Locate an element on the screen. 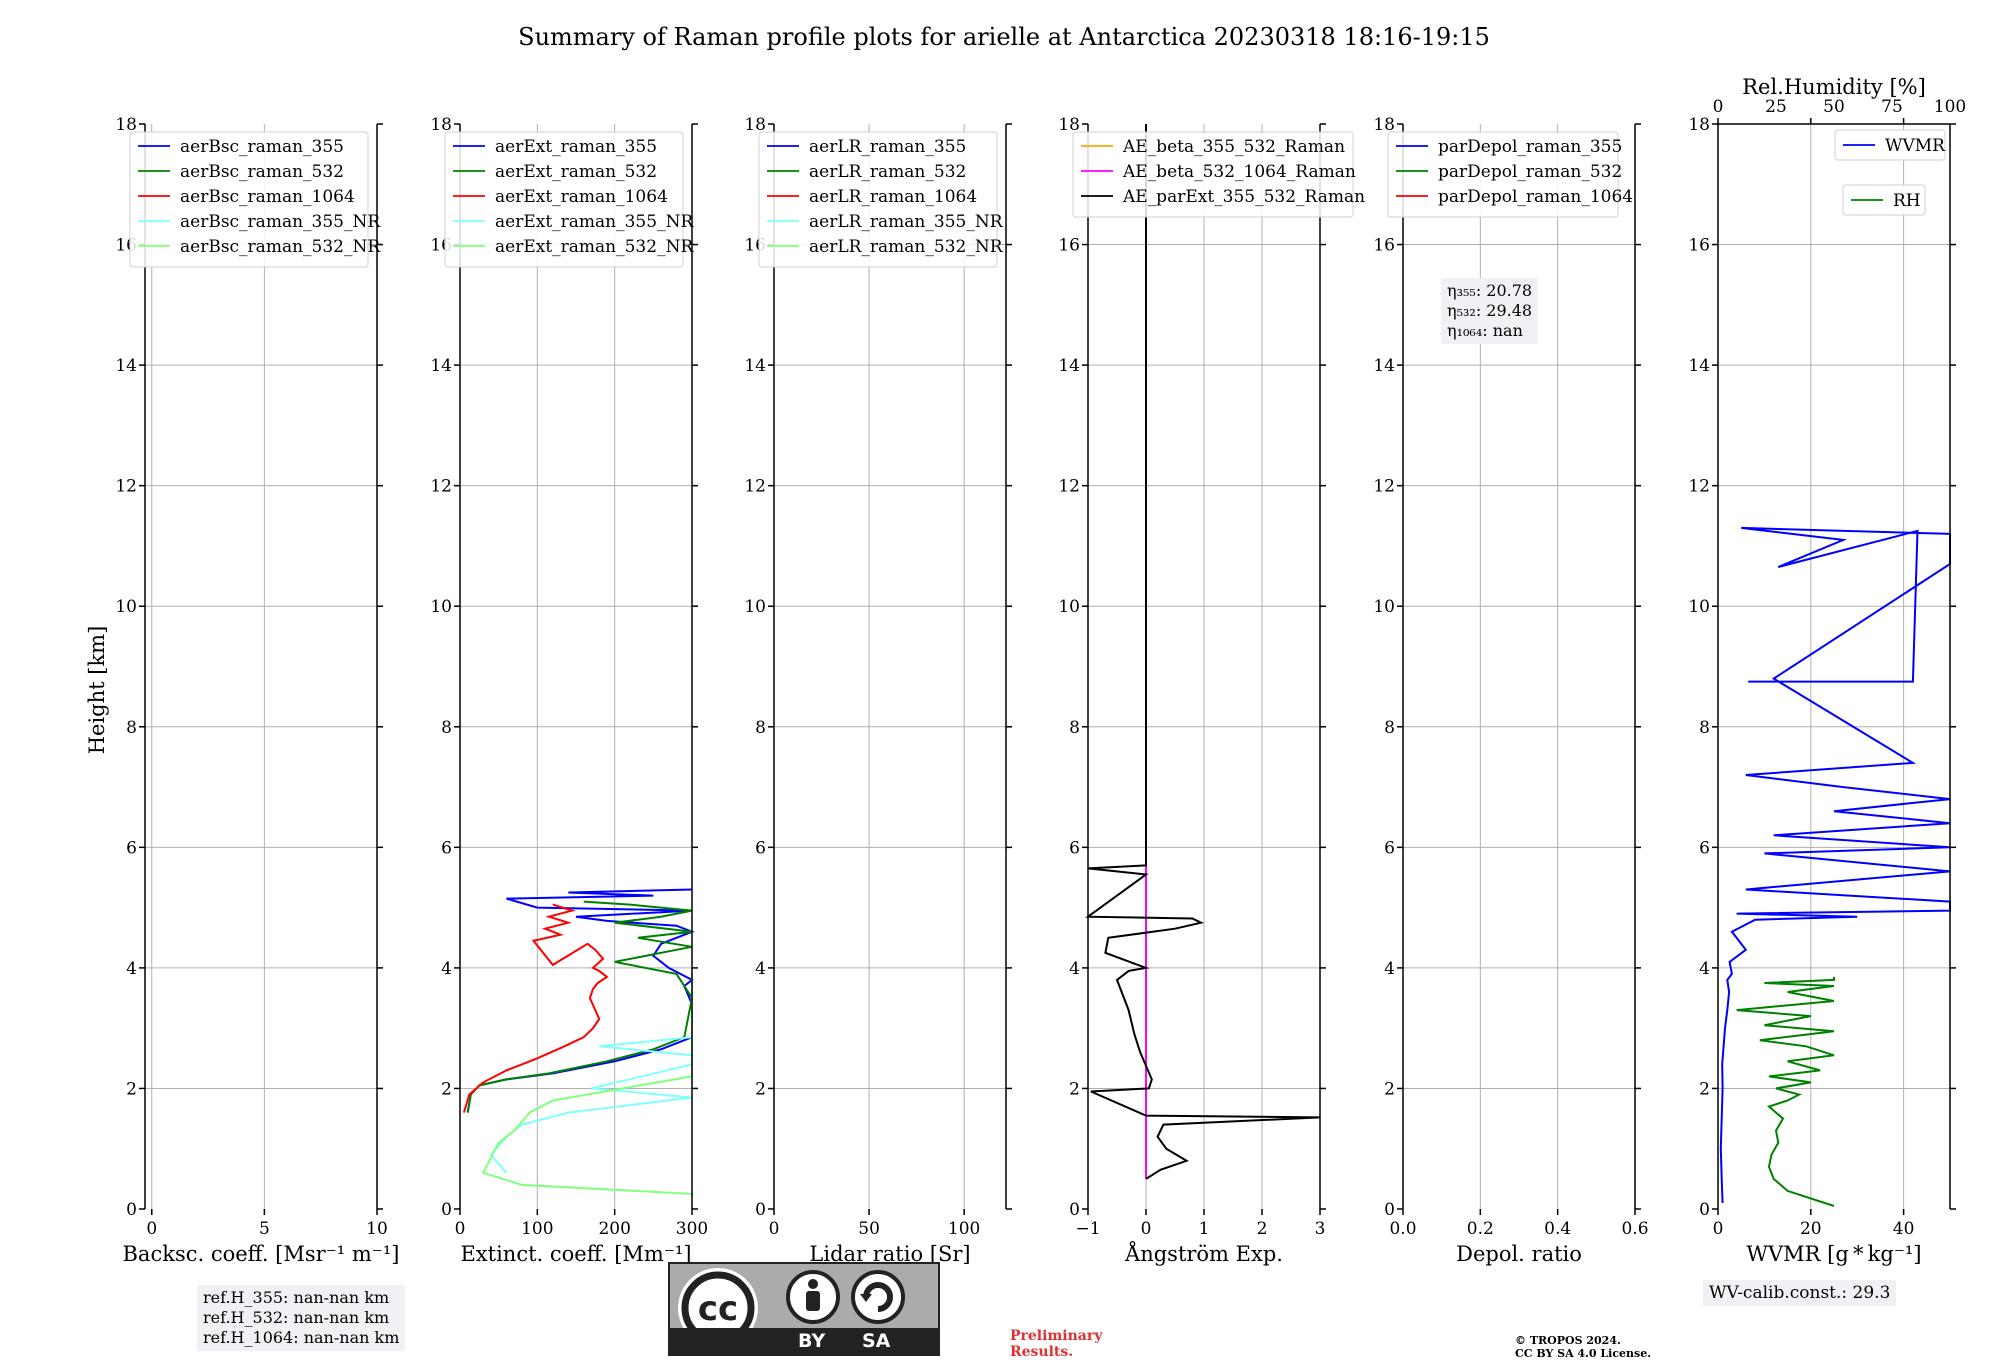 Image resolution: width=2000 pixels, height=1360 pixels. xtick-label: 0.0 is located at coordinates (1402, 1229).